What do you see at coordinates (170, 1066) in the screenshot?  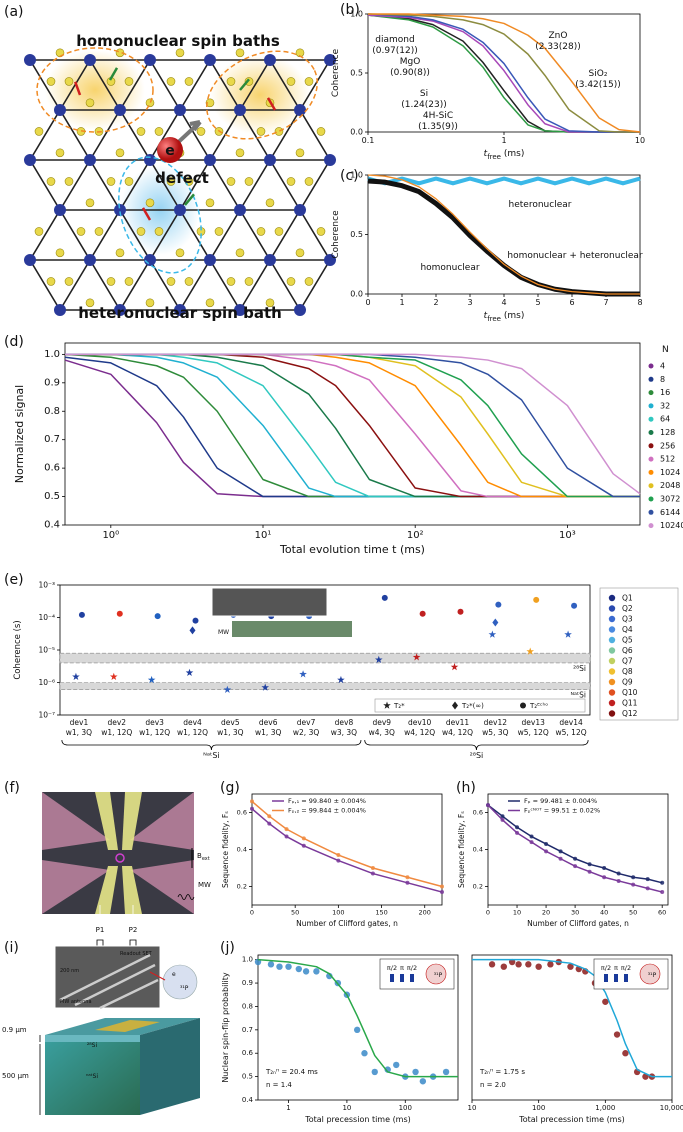 I see `cube-side` at bounding box center [170, 1066].